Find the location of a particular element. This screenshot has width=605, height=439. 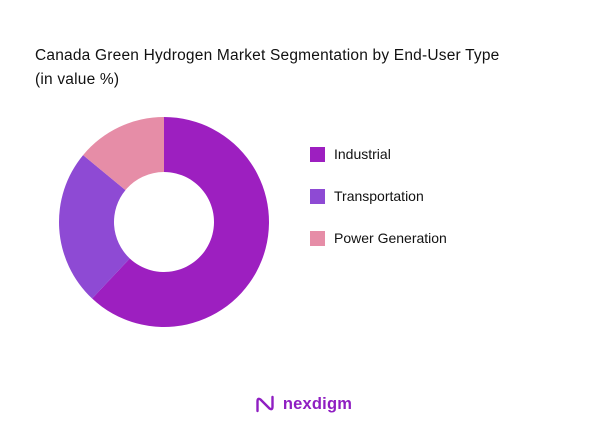

donut-segment-power-generation is located at coordinates (123, 154).